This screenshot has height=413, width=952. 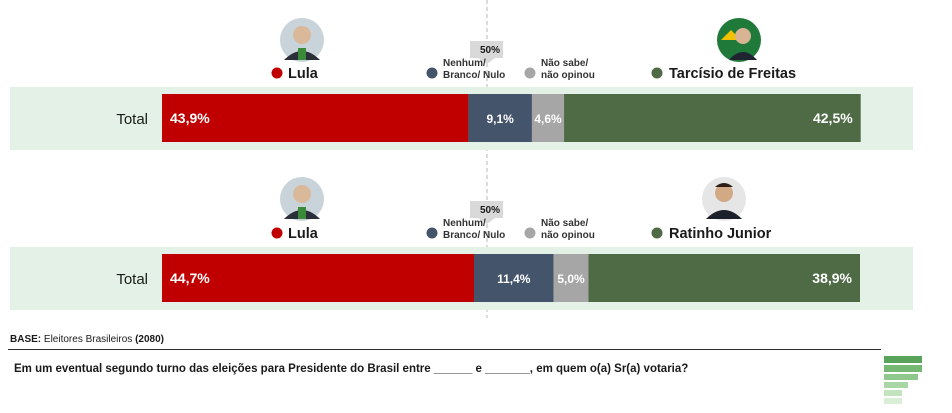 I want to click on data-label: 9,1%, so click(x=501, y=119).